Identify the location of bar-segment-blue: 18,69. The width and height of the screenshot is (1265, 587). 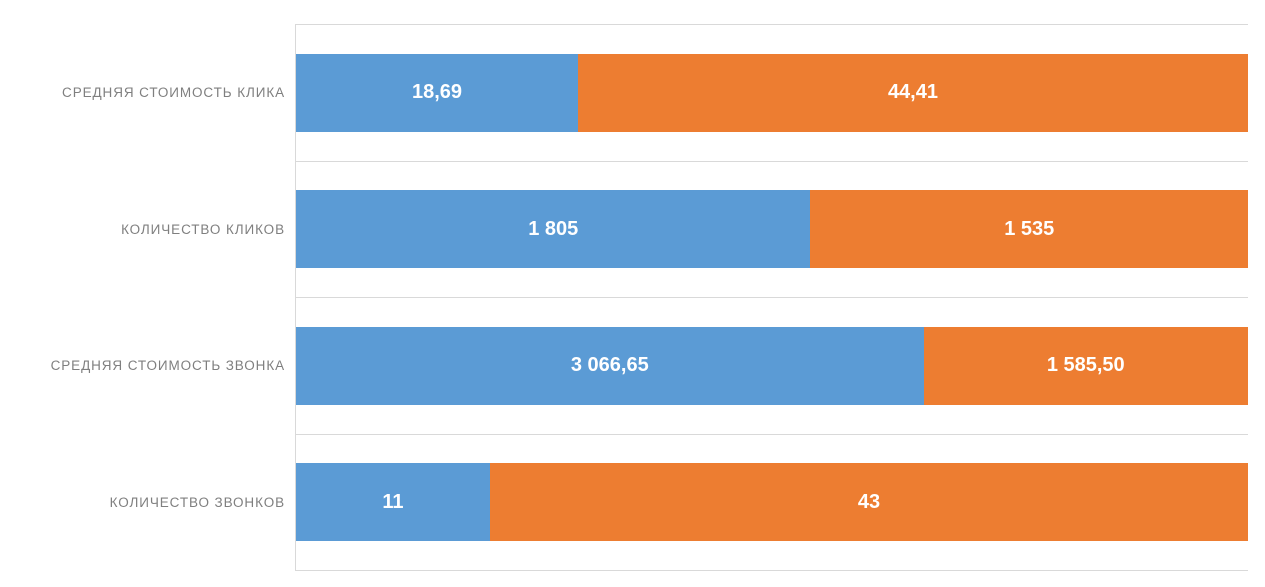
(437, 92).